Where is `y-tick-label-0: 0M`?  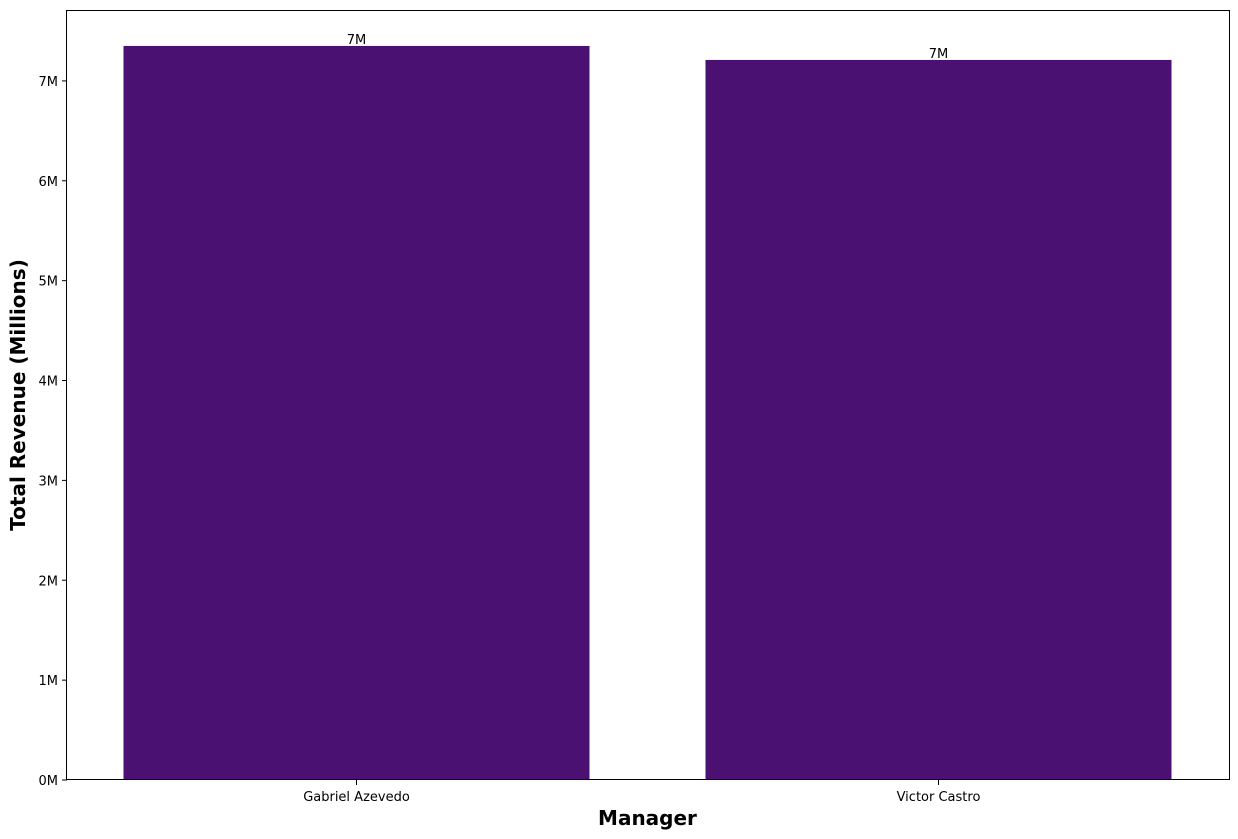 y-tick-label-0: 0M is located at coordinates (49, 781).